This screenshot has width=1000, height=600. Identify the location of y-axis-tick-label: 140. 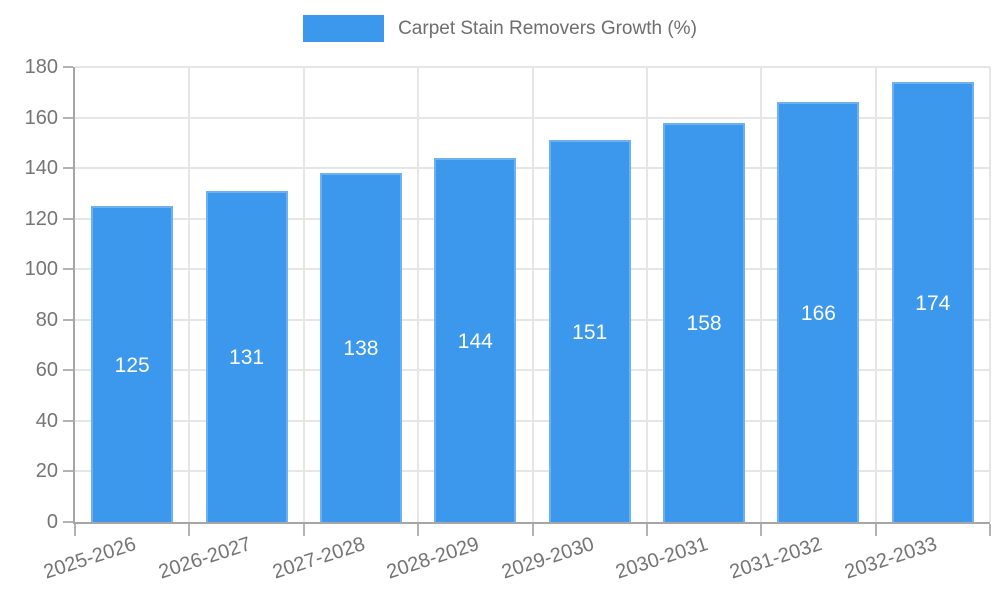
(41, 168).